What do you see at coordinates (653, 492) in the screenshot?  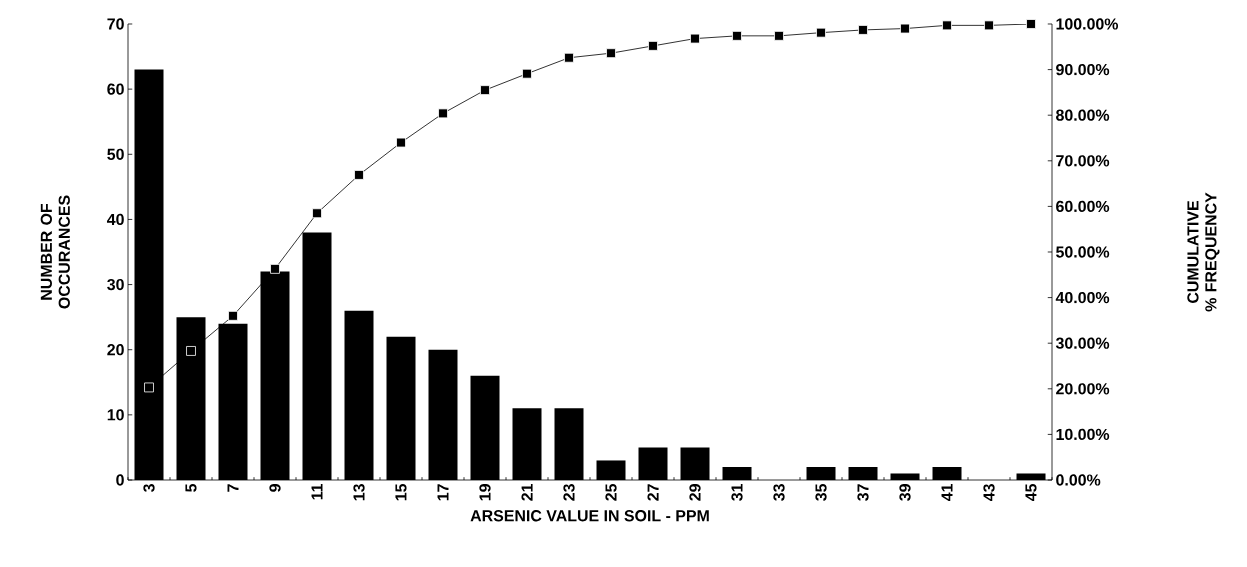 I see `x-tick-label: 27` at bounding box center [653, 492].